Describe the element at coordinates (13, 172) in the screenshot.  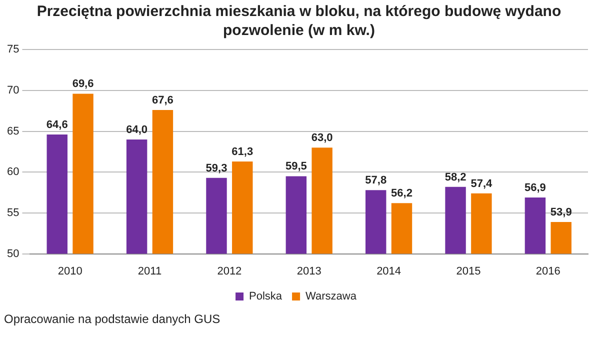
I see `y-tick-label: 60` at that location.